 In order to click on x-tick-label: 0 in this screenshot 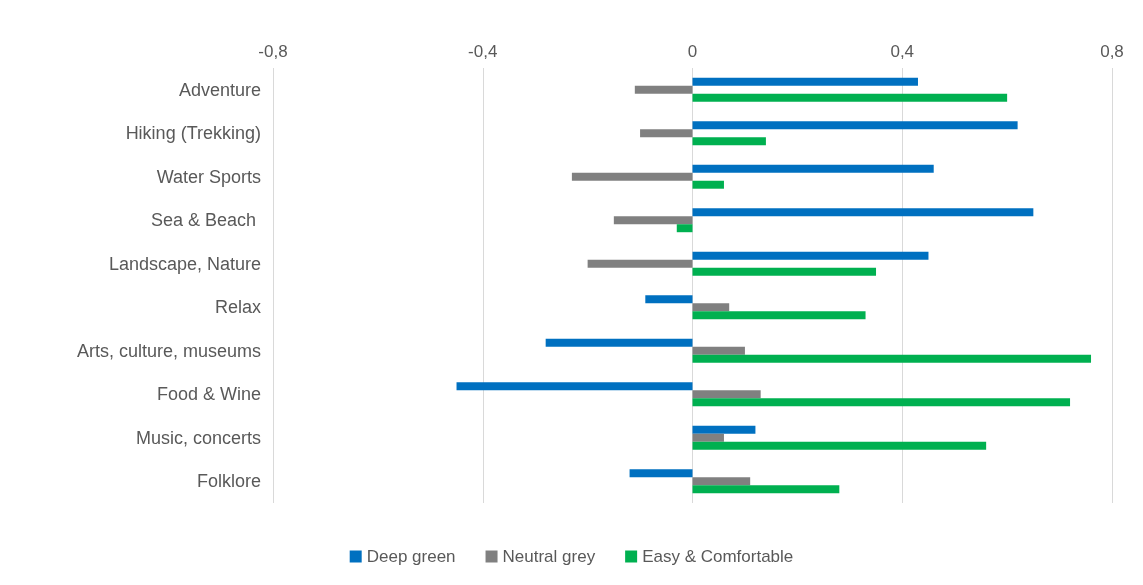, I will do `click(692, 51)`.